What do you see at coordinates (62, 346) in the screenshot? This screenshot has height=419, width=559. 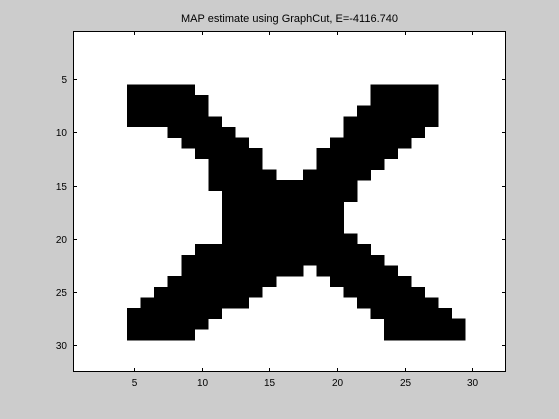 I see `y-tick-label: 30` at bounding box center [62, 346].